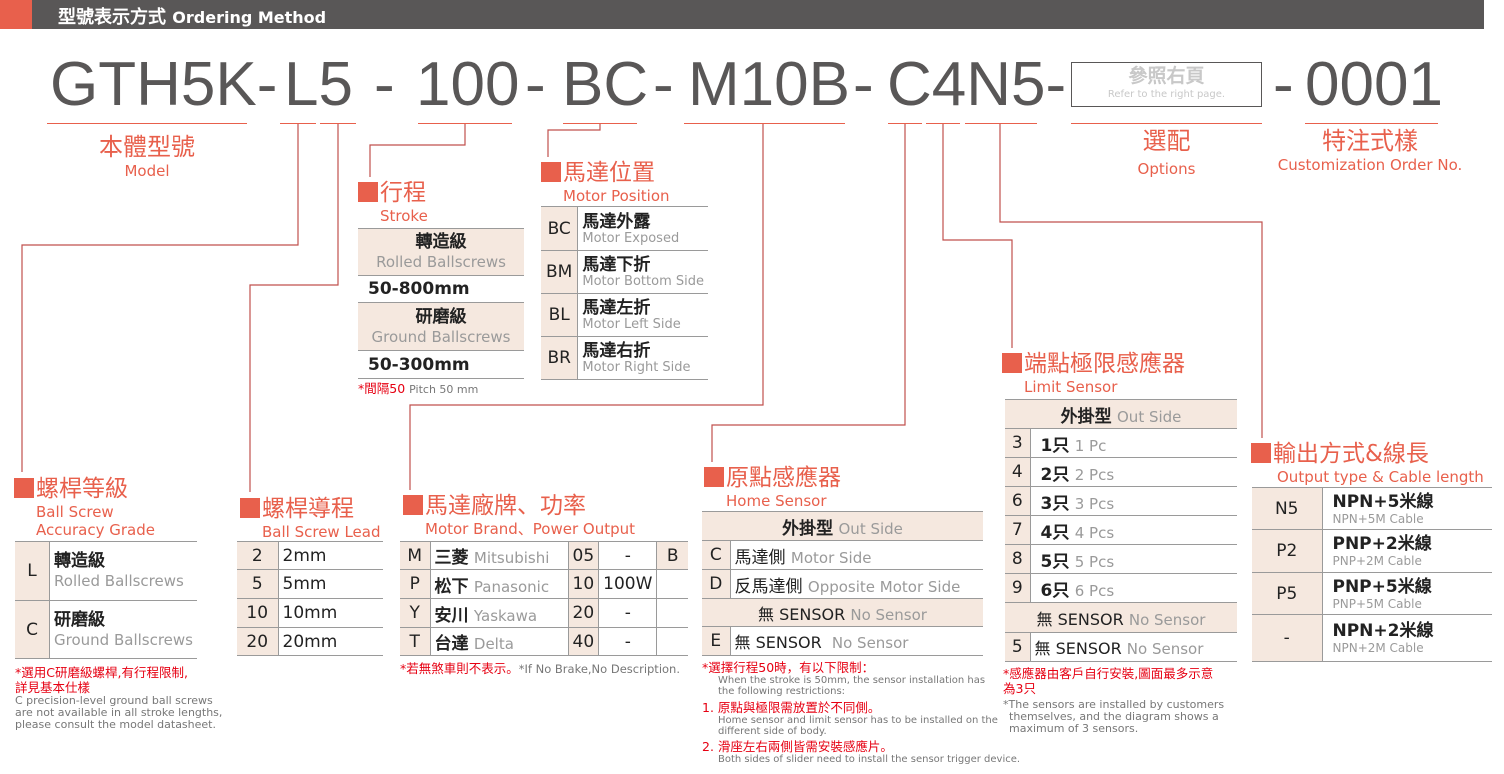 This screenshot has height=774, width=1504. I want to click on note-zh: *選擇行程50時，有以下限制：, so click(788, 667).